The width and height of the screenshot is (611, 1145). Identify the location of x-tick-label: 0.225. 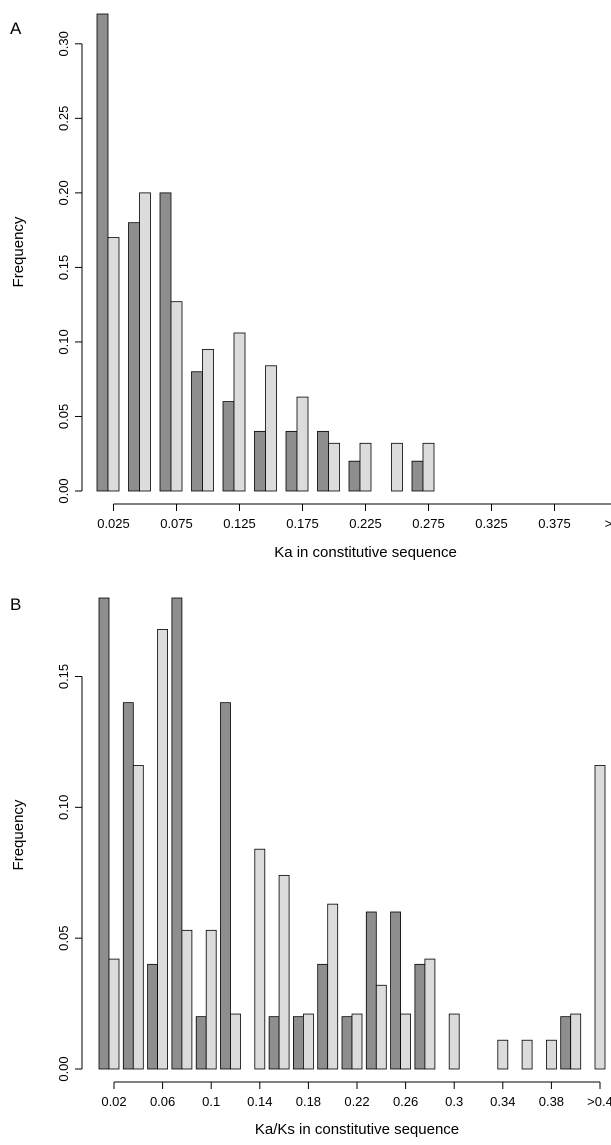
(365, 523).